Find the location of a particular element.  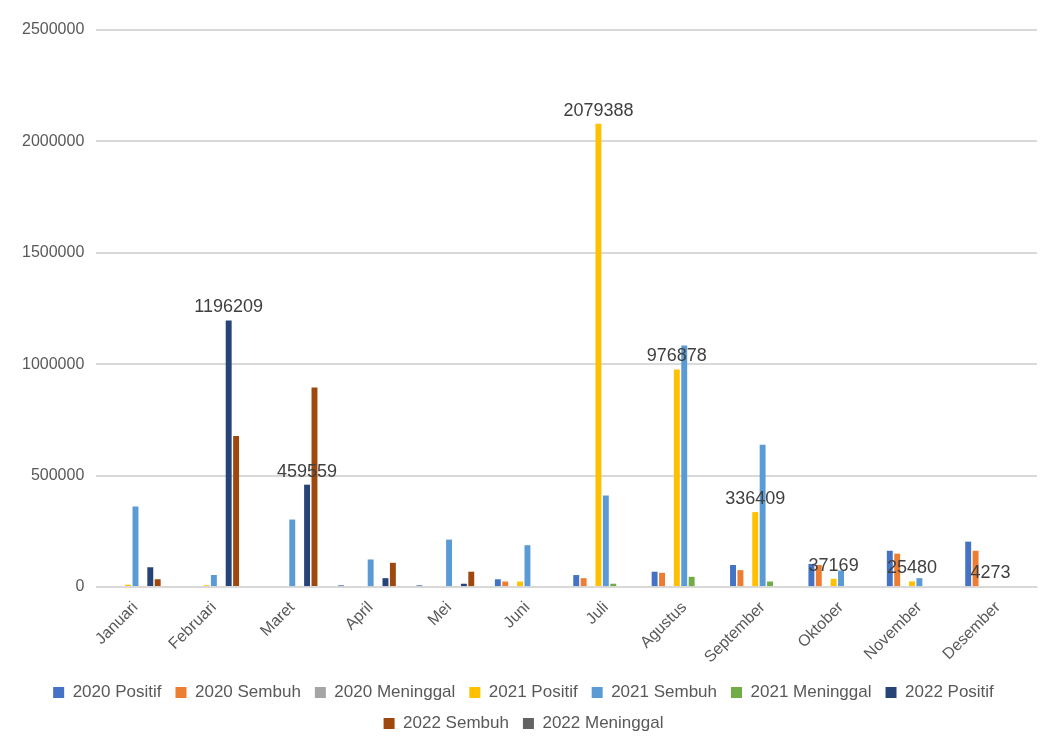

legend-label: 2021 Positif is located at coordinates (533, 692).